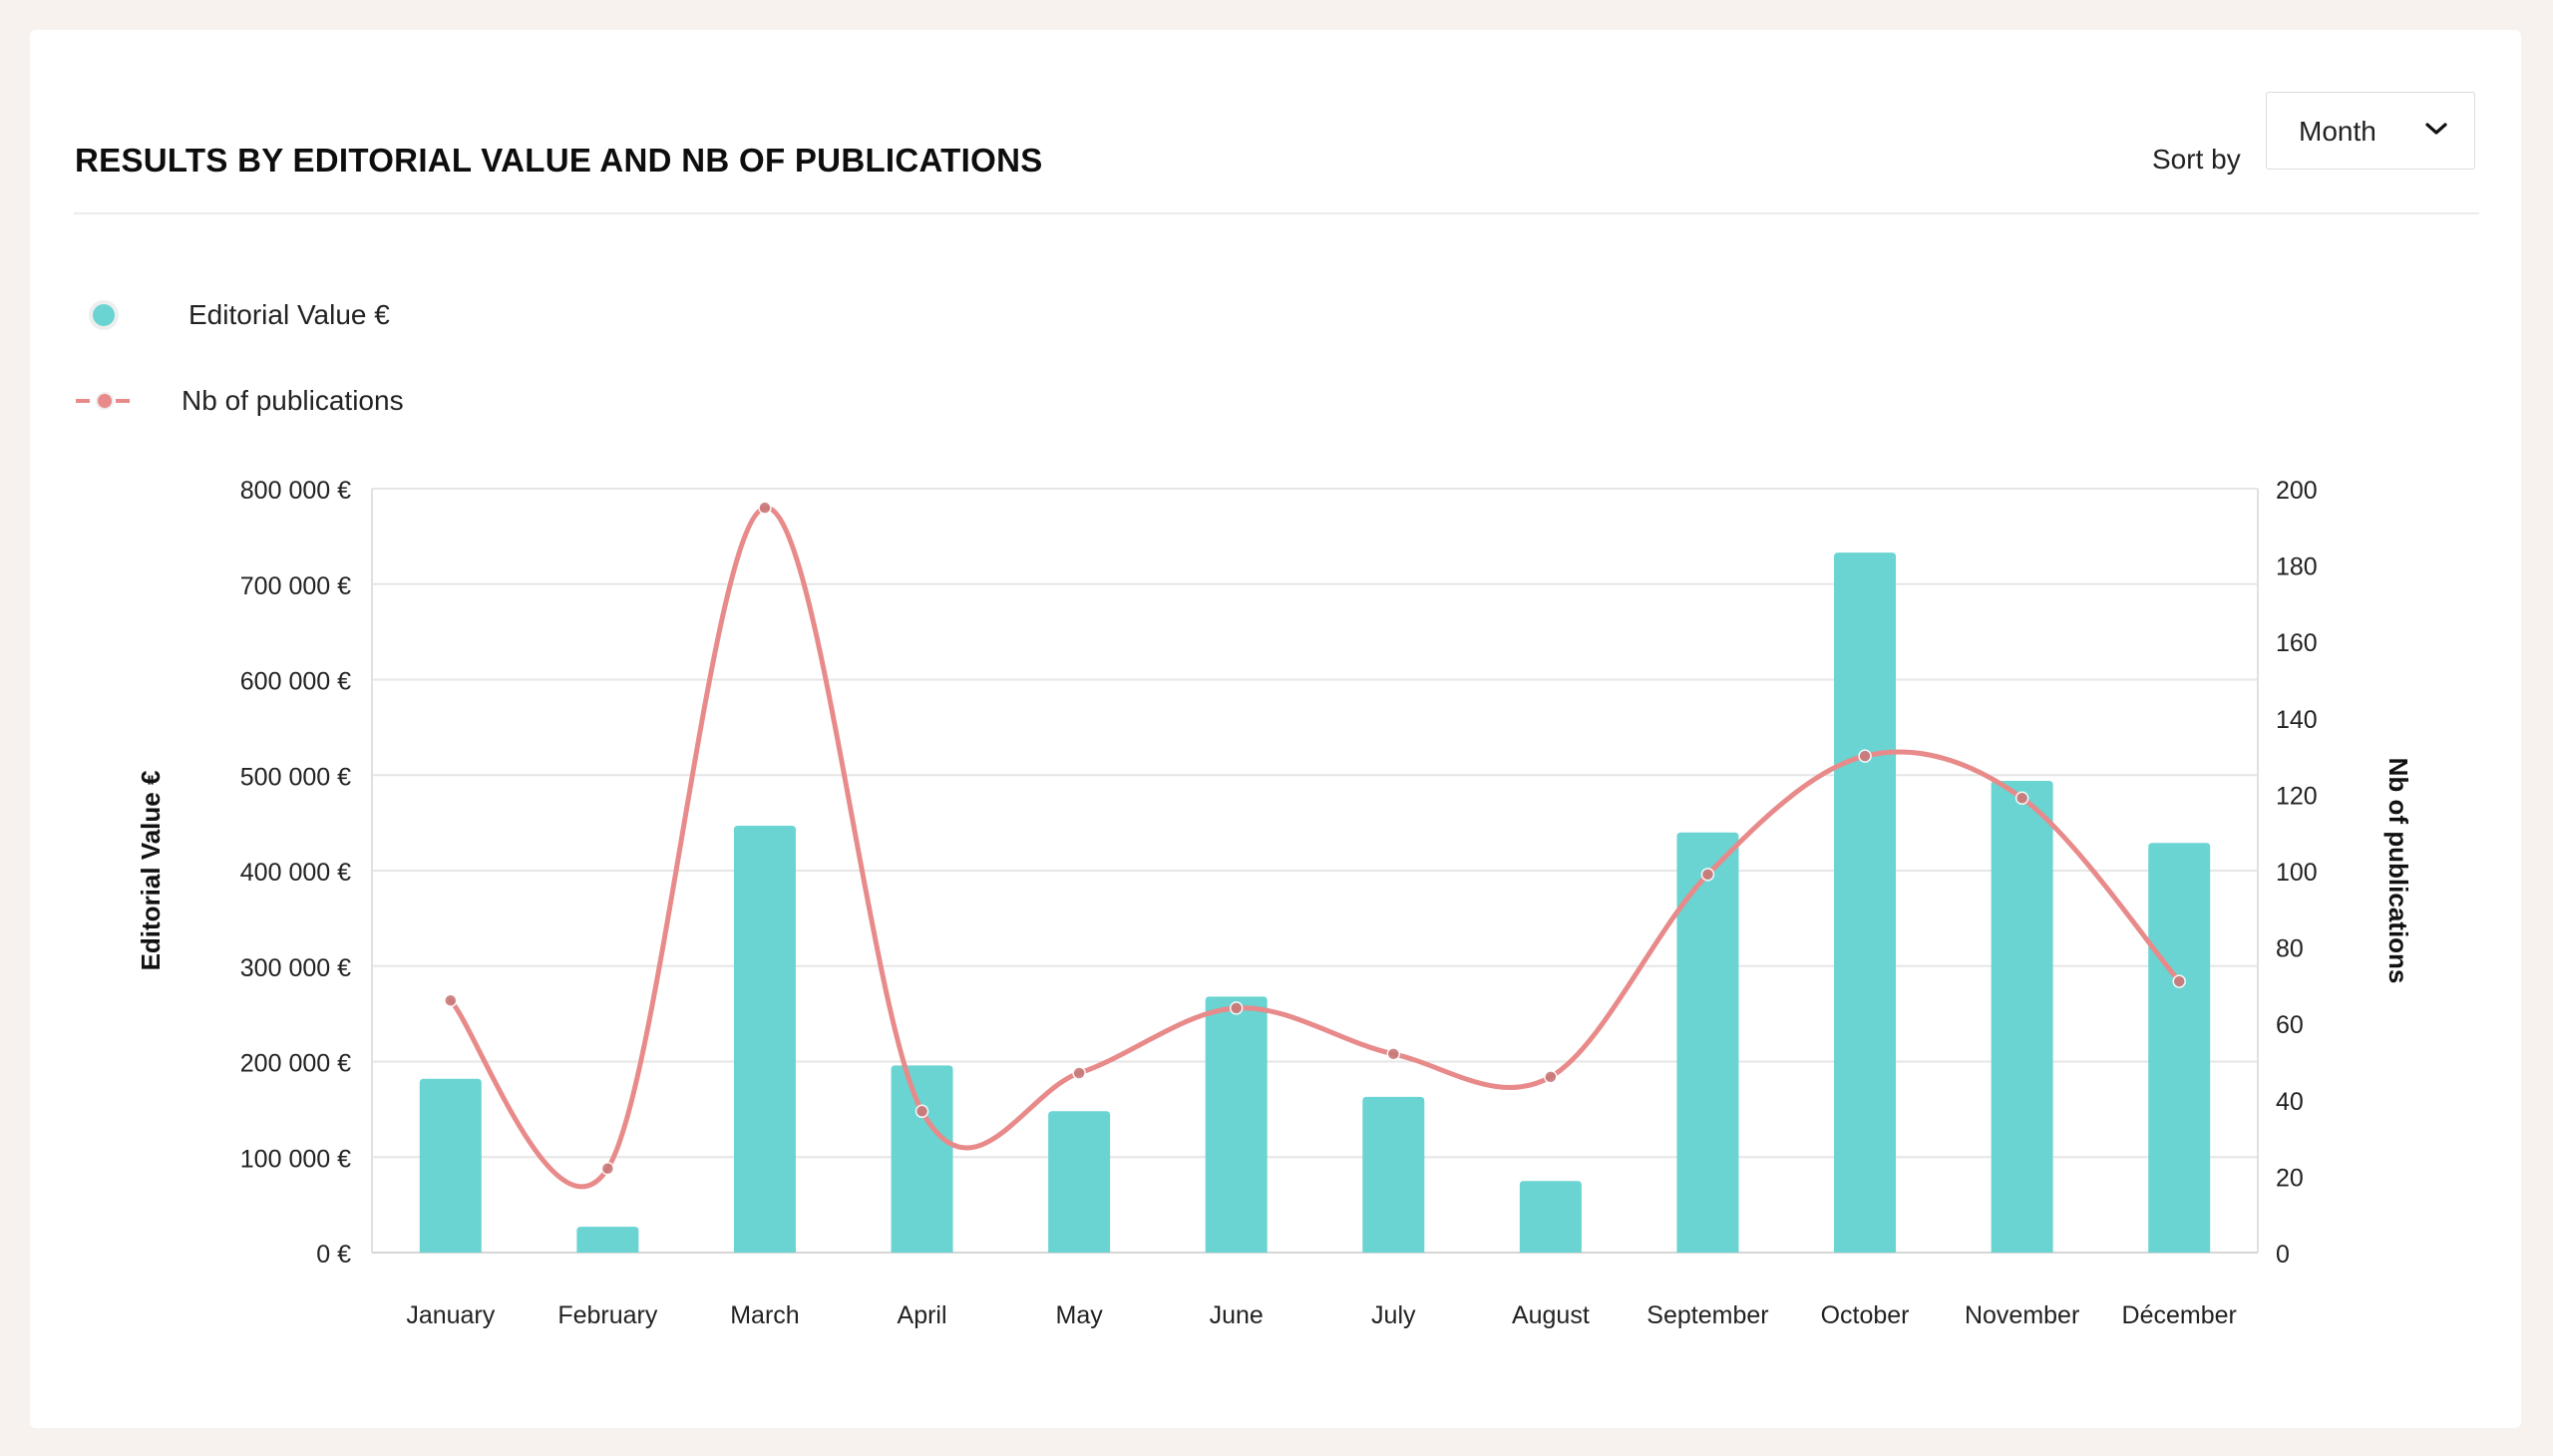 The image size is (2553, 1456). What do you see at coordinates (289, 314) in the screenshot?
I see `legend-label-editorial-value: Editorial Value €` at bounding box center [289, 314].